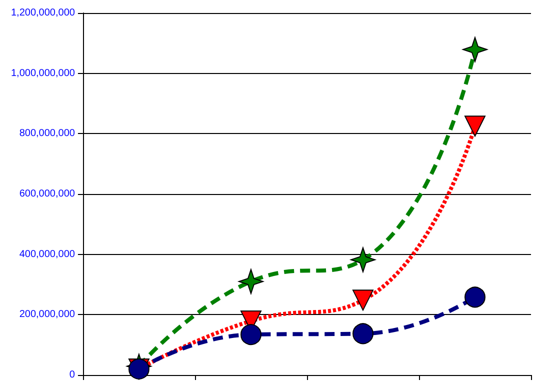  Describe the element at coordinates (47, 314) in the screenshot. I see `y-tick-label: 200,000,000` at that location.